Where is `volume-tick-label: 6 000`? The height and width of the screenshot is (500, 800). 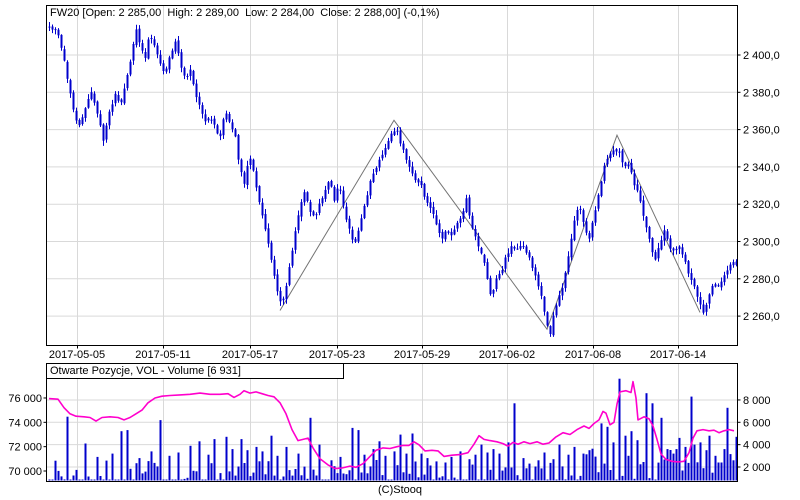
volume-tick-label: 6 000 is located at coordinates (757, 423).